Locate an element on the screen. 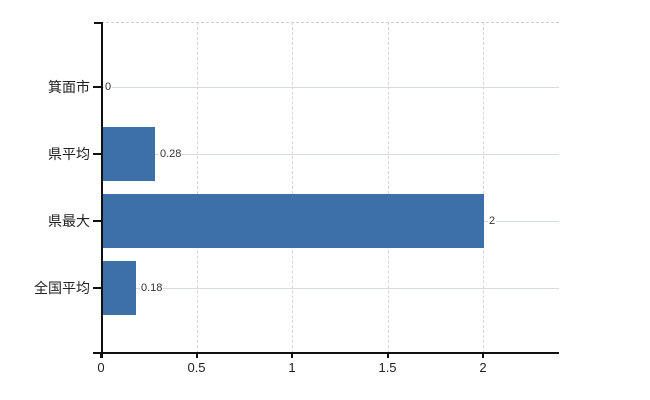 The image size is (650, 400). category-label: 県最大 is located at coordinates (69, 221).